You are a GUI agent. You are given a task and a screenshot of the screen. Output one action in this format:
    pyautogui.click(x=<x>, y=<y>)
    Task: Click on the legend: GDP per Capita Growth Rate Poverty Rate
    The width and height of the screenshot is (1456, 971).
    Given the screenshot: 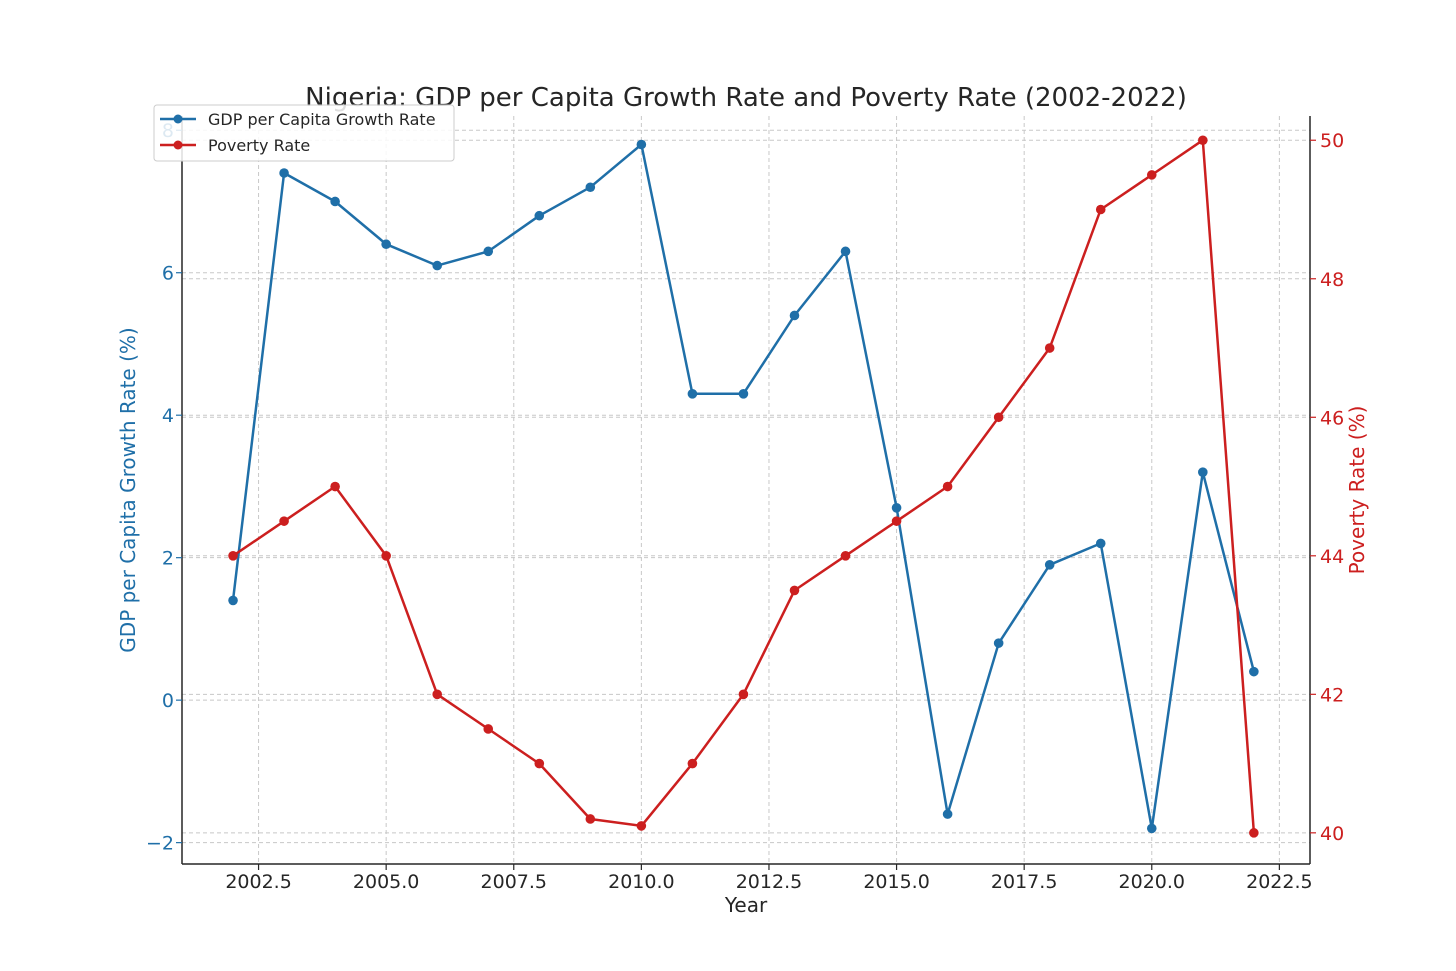 What is the action you would take?
    pyautogui.click(x=304, y=133)
    